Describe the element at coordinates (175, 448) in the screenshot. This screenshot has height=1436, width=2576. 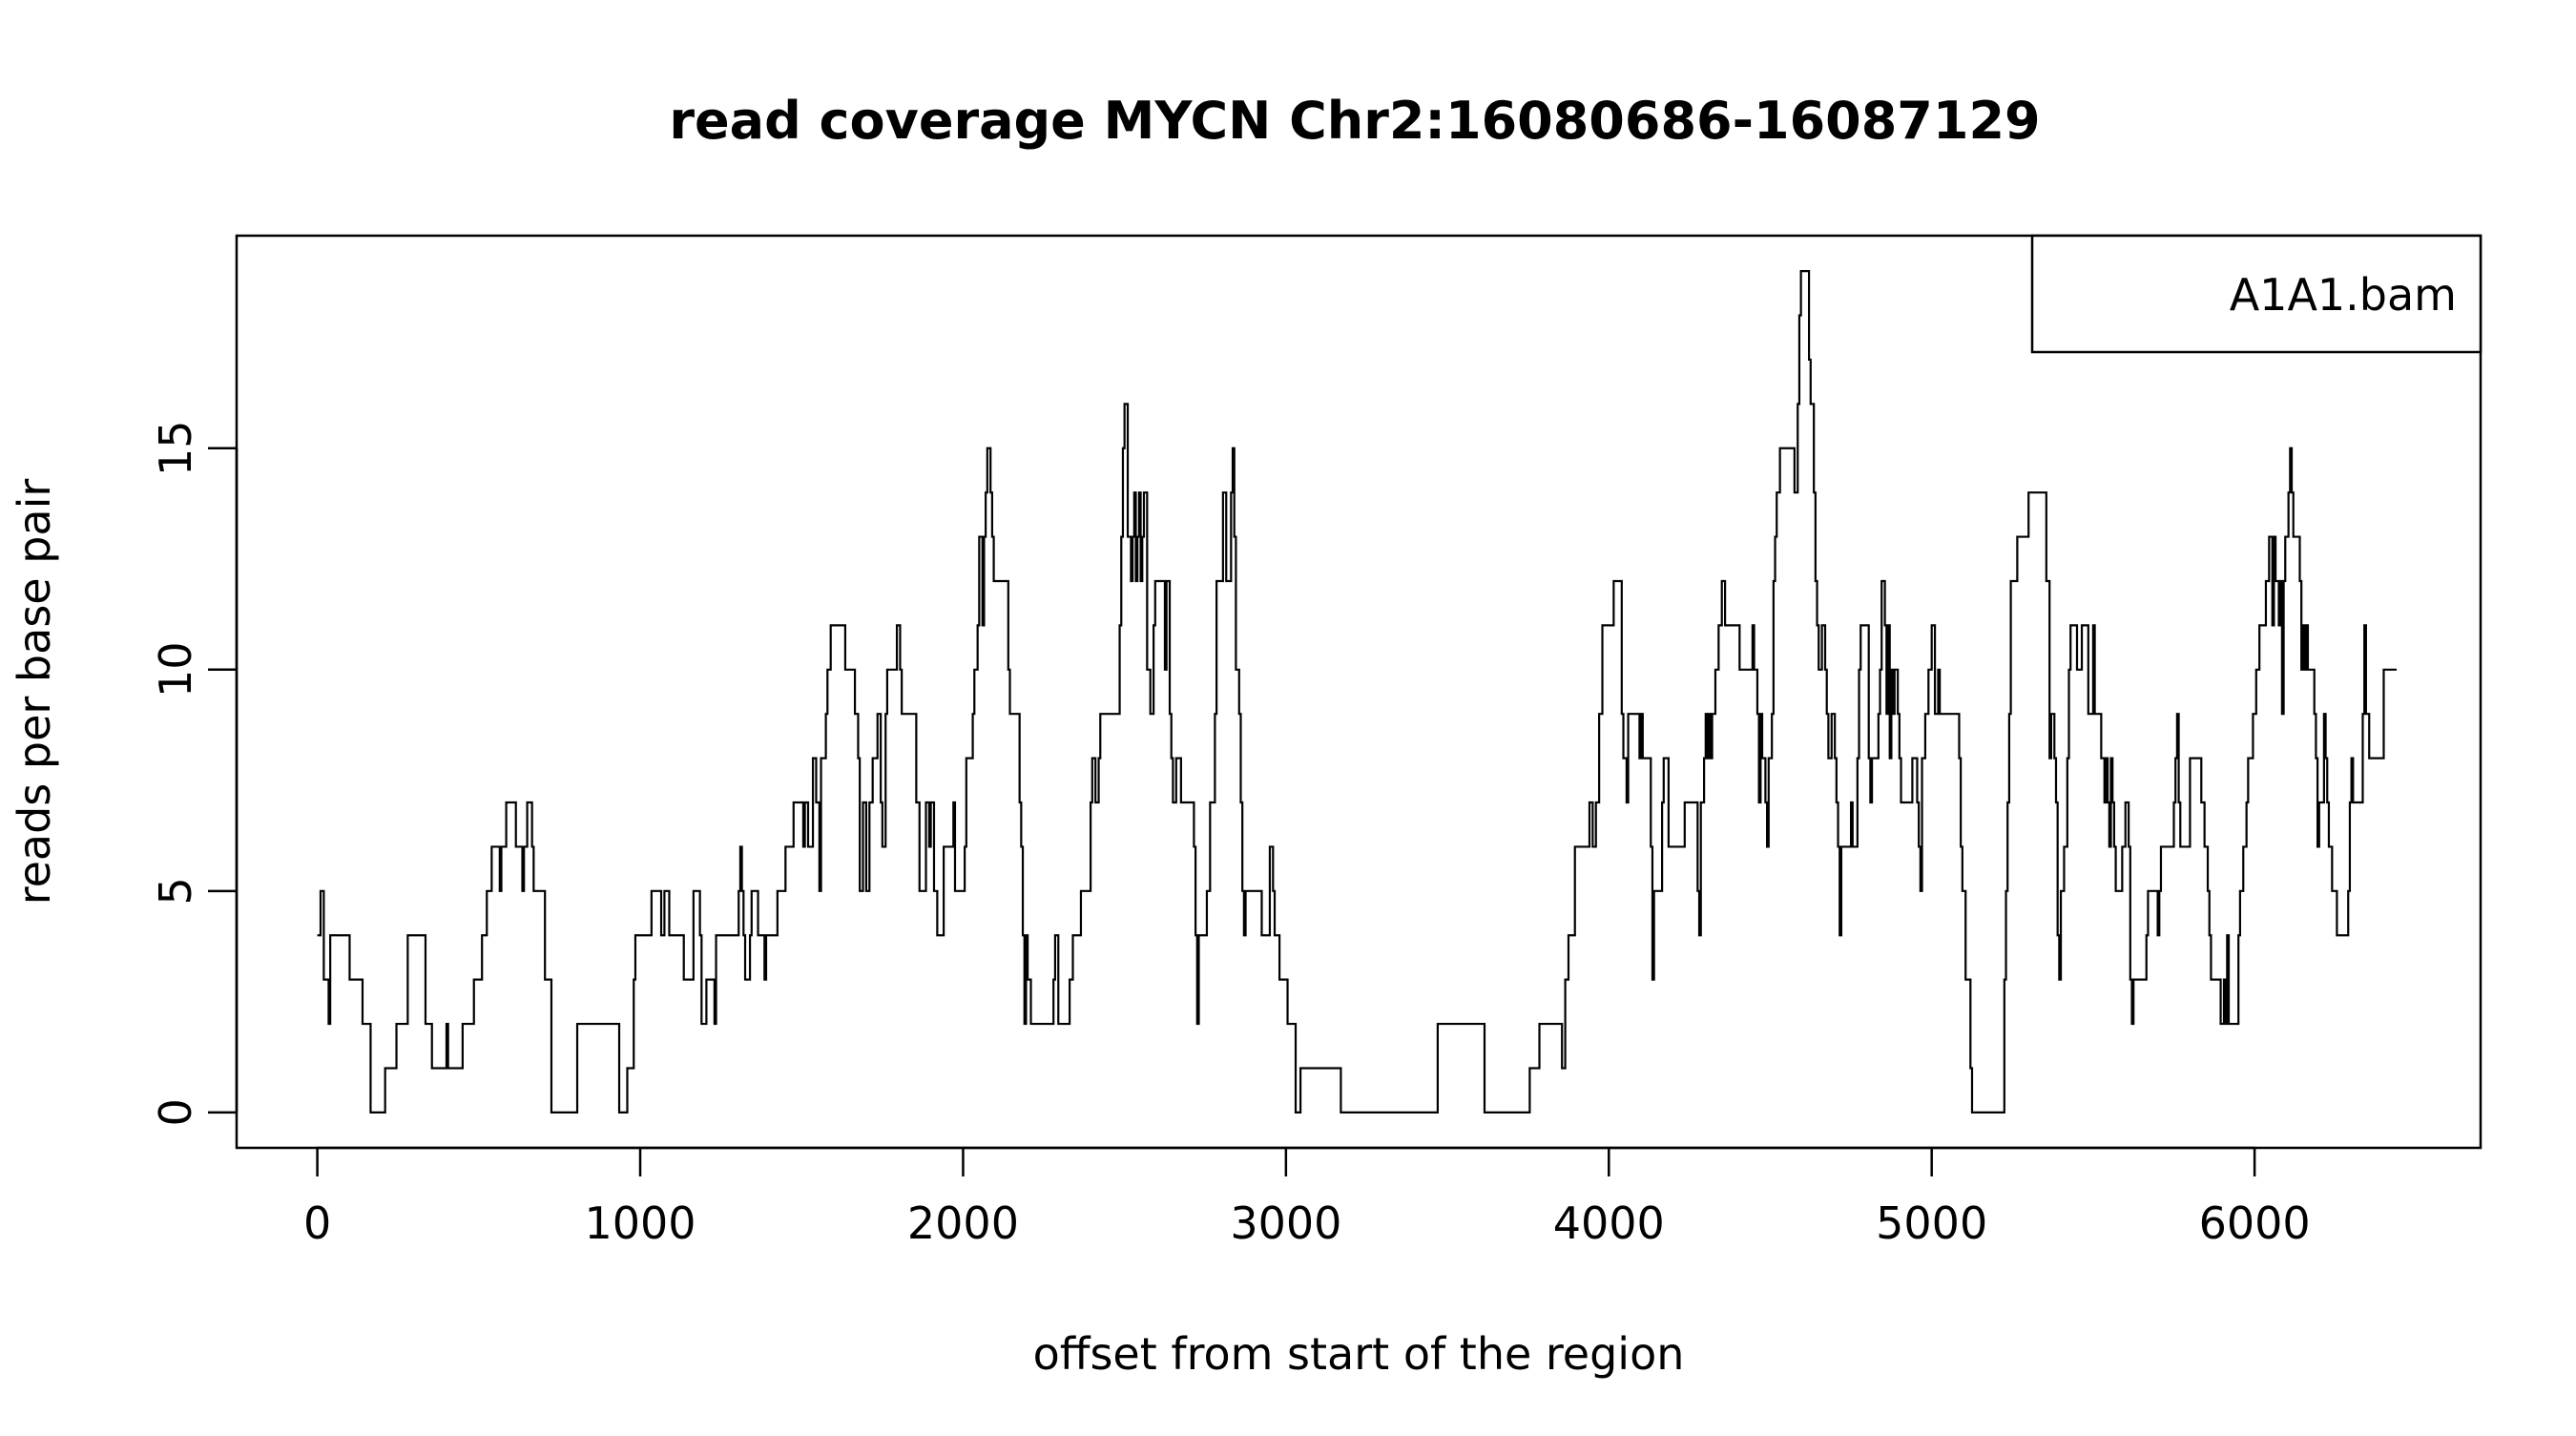
I see `y-tick-label: 15` at that location.